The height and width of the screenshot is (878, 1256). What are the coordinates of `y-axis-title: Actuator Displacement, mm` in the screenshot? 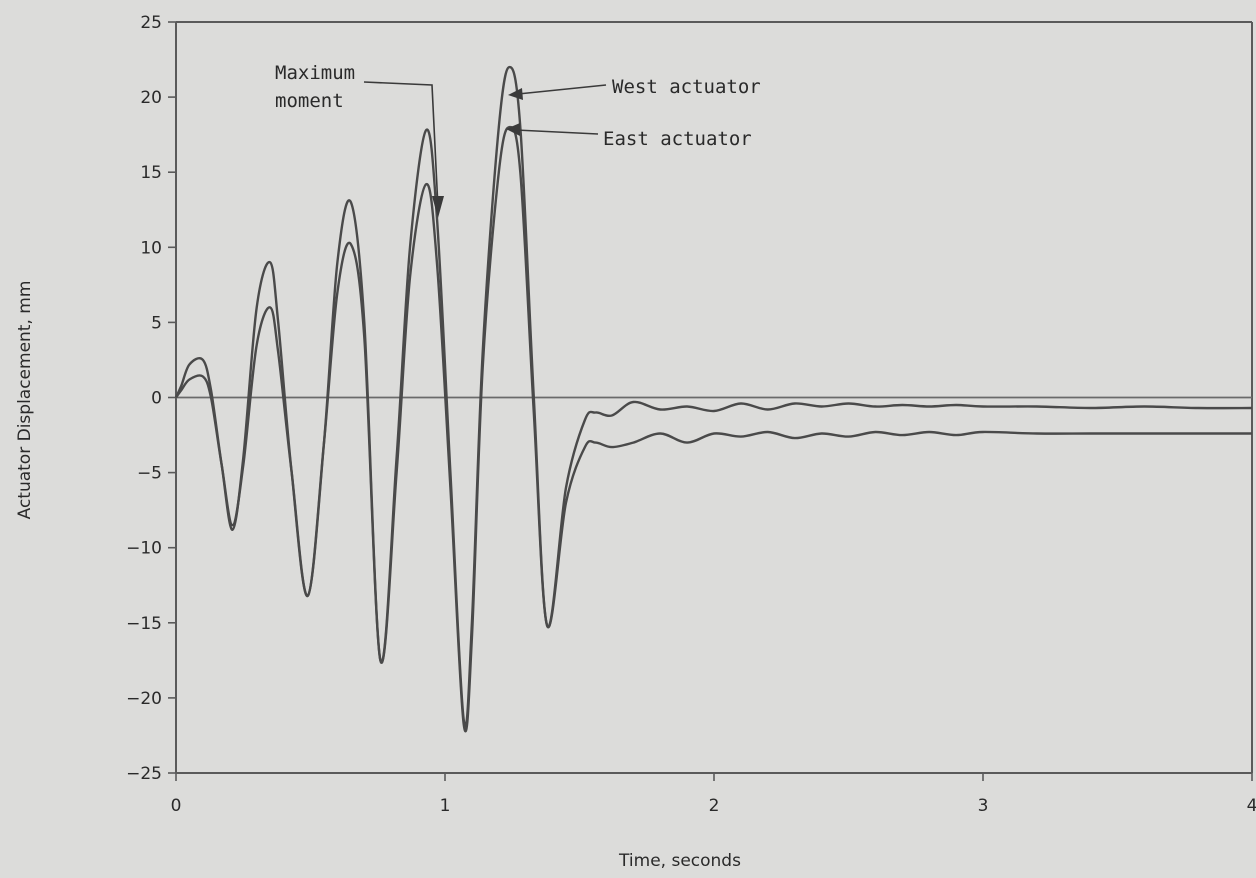 It's located at (25, 400).